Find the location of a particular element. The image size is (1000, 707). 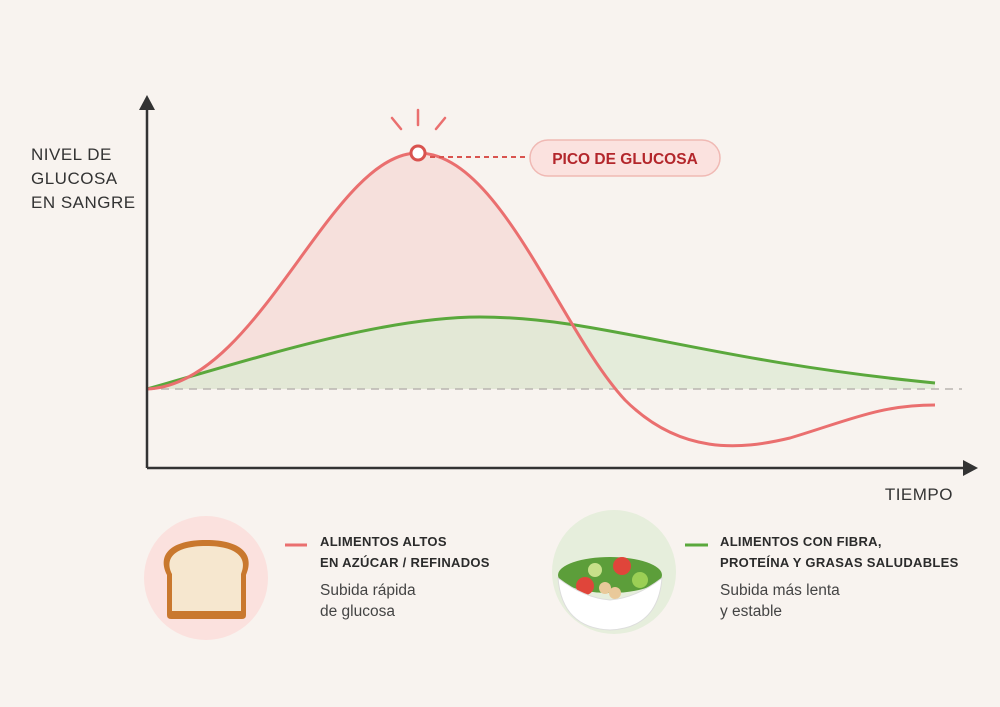

legend-title: PROTEÍNA Y GRASAS SALUDABLES is located at coordinates (839, 562).